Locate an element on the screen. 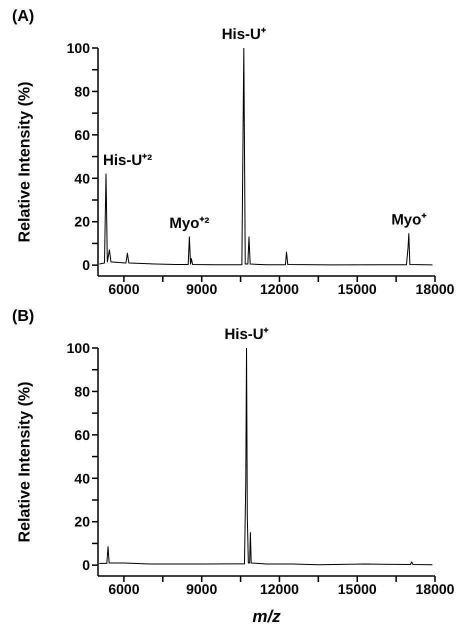  annotation: His-U⁺² is located at coordinates (127, 160).